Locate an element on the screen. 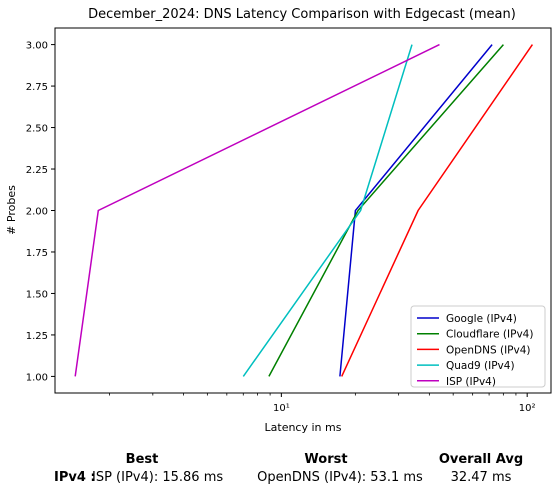 The height and width of the screenshot is (496, 559). y-tick-label: 1.50 is located at coordinates (37, 294).